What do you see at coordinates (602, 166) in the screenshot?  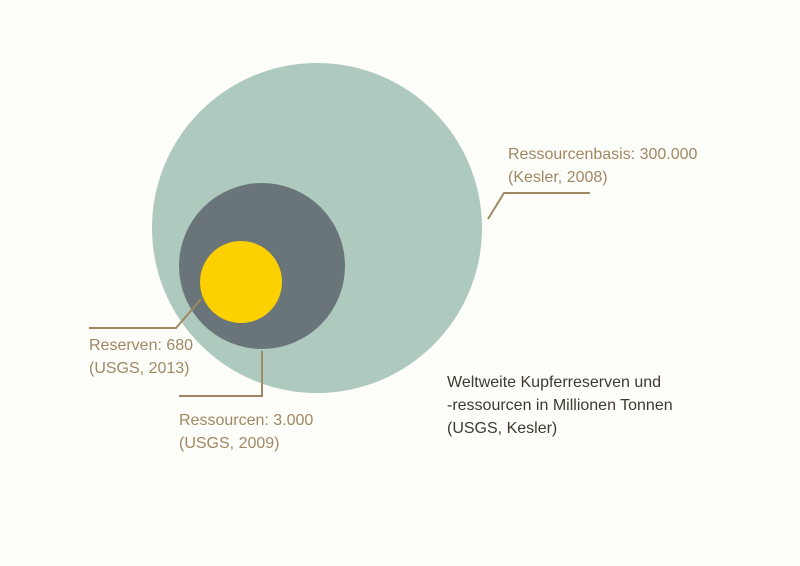 I see `resource-base-label: Ressourcenbasis: 300.000 (Kesler, 2008)` at bounding box center [602, 166].